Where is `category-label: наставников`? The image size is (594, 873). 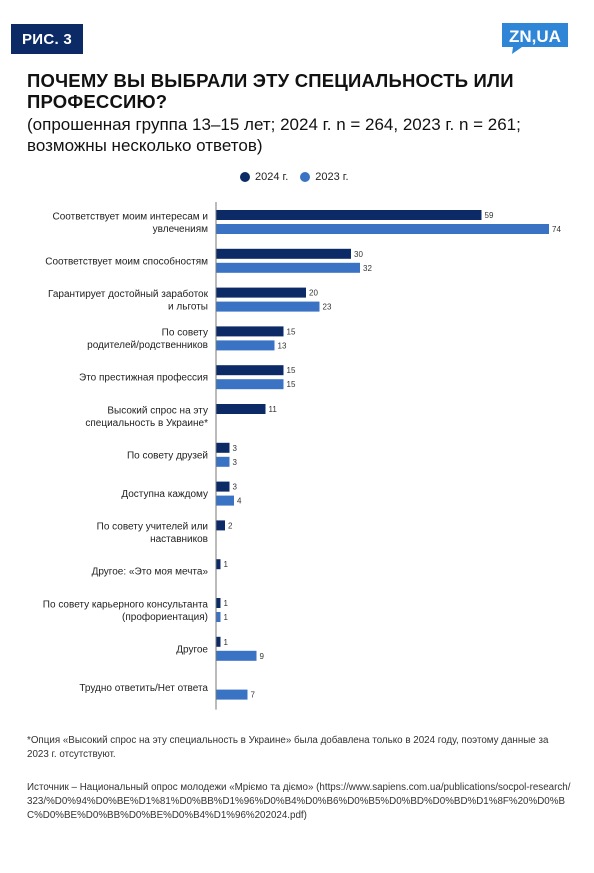 category-label: наставников is located at coordinates (179, 539).